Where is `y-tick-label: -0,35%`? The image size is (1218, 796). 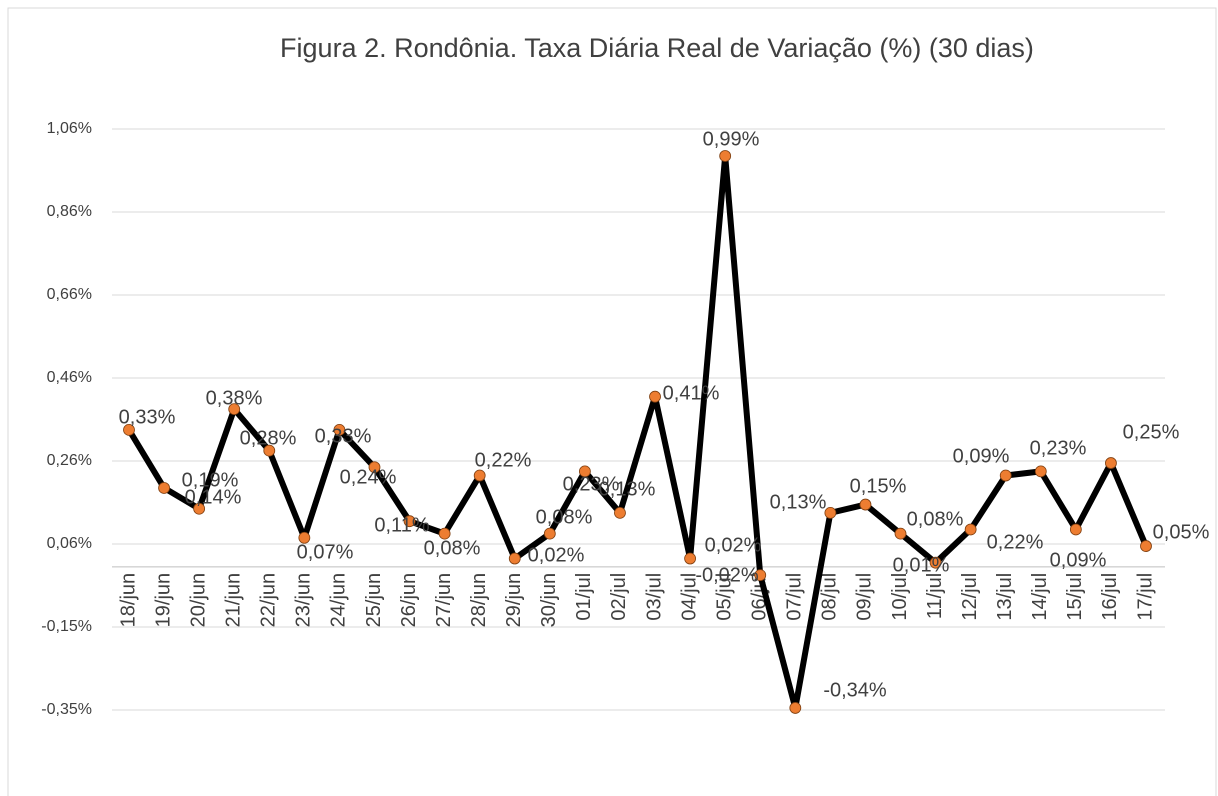
y-tick-label: -0,35% is located at coordinates (66, 709).